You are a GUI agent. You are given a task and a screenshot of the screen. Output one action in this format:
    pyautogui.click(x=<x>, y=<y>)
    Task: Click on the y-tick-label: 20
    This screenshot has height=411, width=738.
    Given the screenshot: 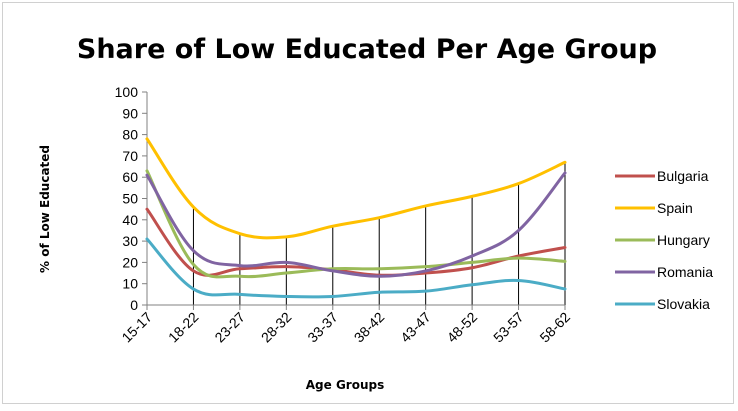 What is the action you would take?
    pyautogui.click(x=130, y=262)
    